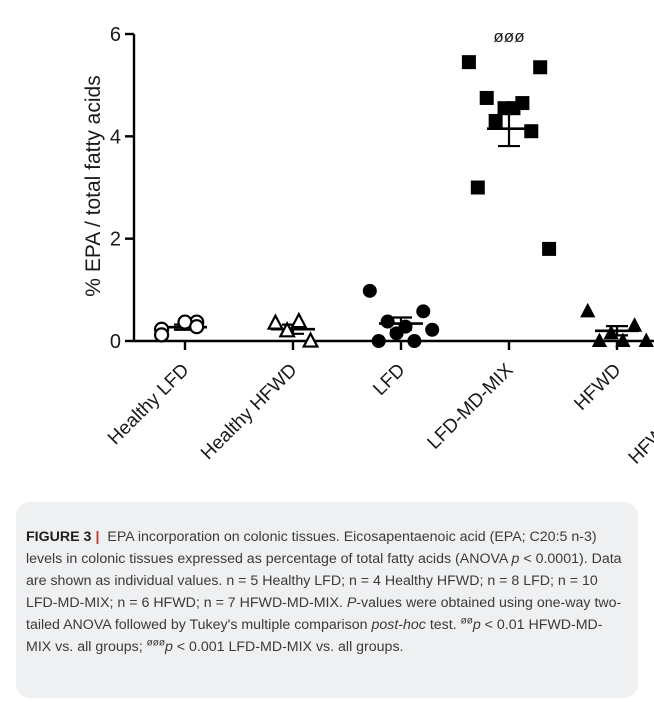 This screenshot has width=654, height=702. I want to click on caption-posthoc: post-hoc, so click(398, 625).